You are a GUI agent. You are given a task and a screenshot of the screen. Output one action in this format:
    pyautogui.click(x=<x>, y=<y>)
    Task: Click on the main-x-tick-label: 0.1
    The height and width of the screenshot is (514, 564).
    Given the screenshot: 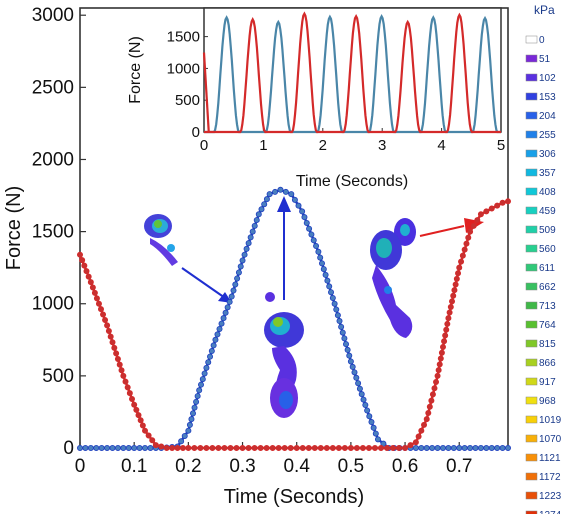 What is the action you would take?
    pyautogui.click(x=134, y=466)
    